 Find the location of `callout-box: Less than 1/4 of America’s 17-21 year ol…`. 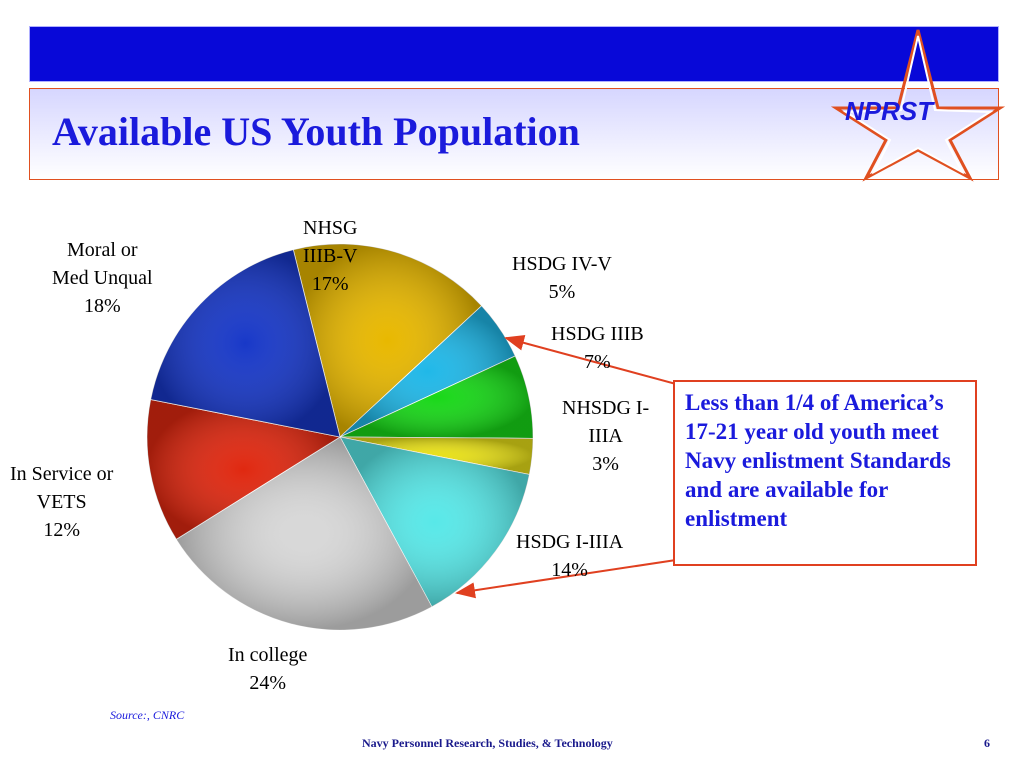

callout-box: Less than 1/4 of America’s 17-21 year ol… is located at coordinates (825, 473).